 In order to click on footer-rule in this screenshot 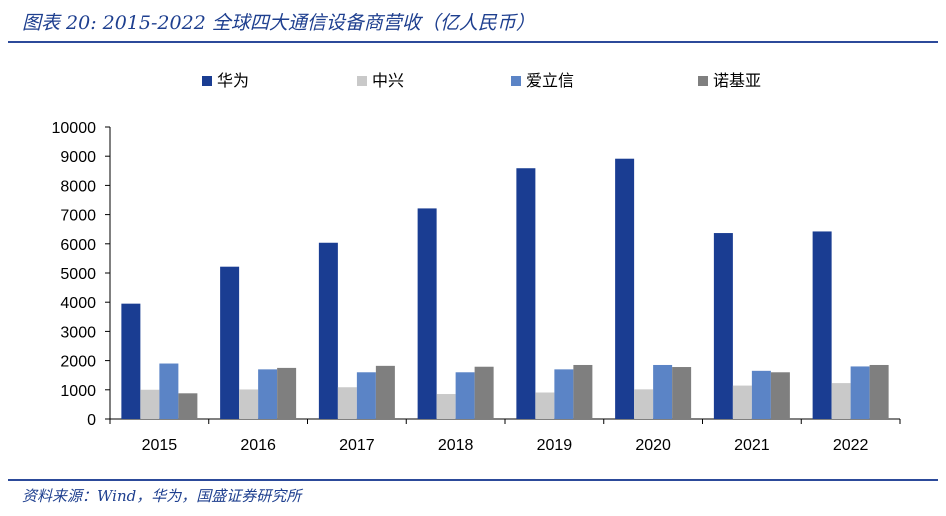, I will do `click(473, 480)`.